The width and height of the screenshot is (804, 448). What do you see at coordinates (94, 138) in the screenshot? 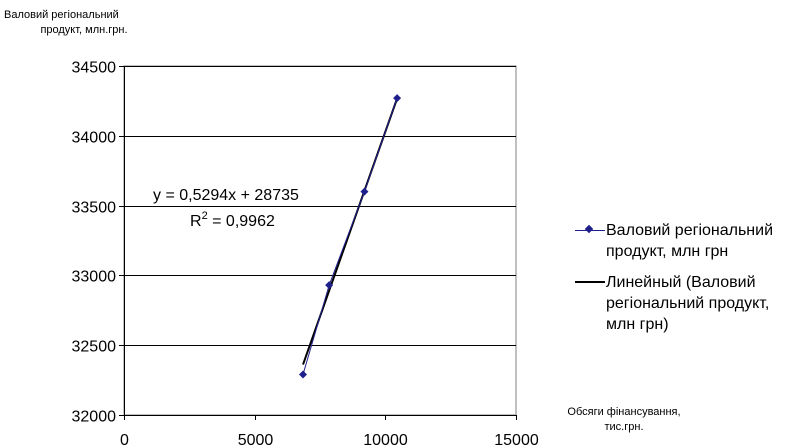
I see `y-tick-label: 34000` at bounding box center [94, 138].